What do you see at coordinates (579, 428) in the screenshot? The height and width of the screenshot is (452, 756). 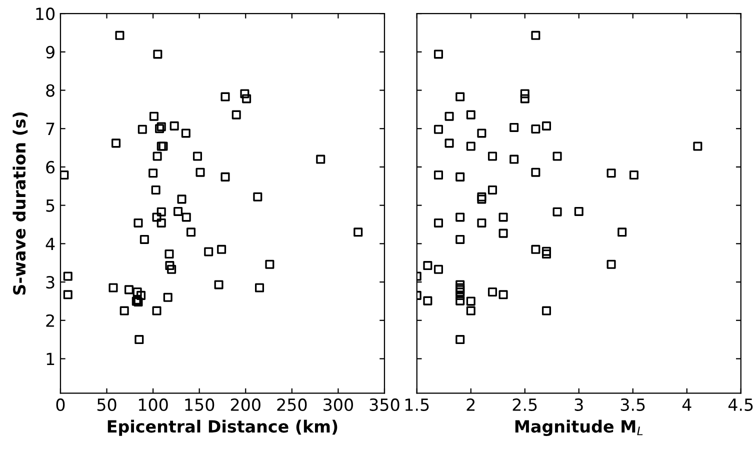 I see `x-axis-title: Magnitude M$_{L}$` at bounding box center [579, 428].